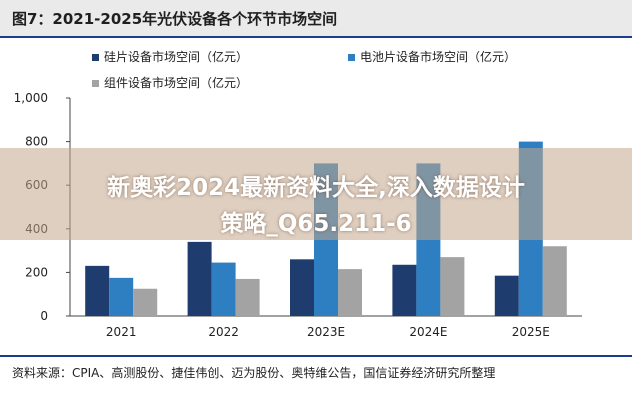  I want to click on bar-silicon-2022, so click(199, 278).